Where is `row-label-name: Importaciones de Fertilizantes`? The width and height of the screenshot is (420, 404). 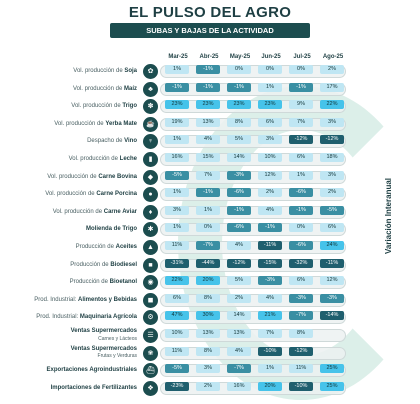 row-label-name: Importaciones de Fertilizantes is located at coordinates (93, 387).